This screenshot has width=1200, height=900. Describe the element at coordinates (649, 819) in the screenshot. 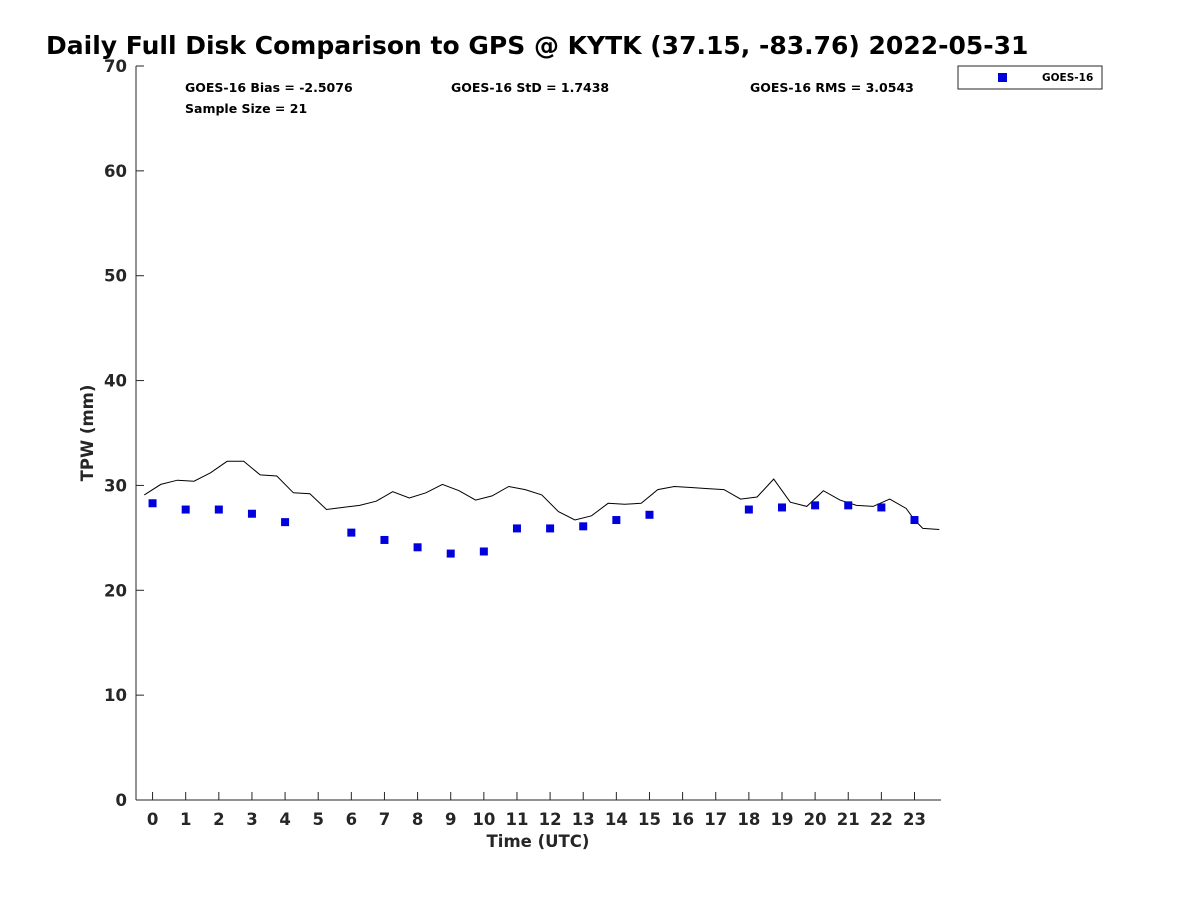

I see `x-tick-label: 15` at that location.